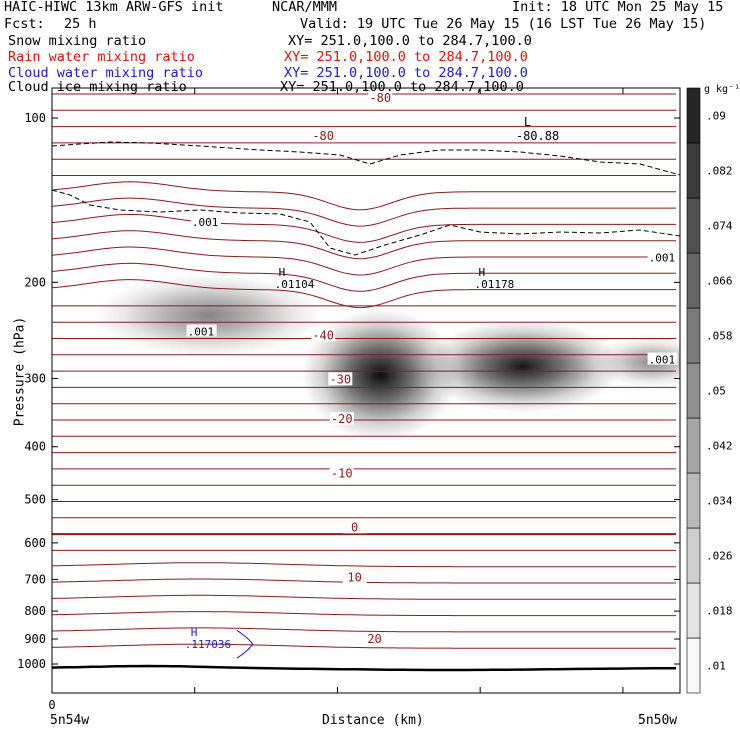  I want to click on y-tick-label-5: 600, so click(35, 543).